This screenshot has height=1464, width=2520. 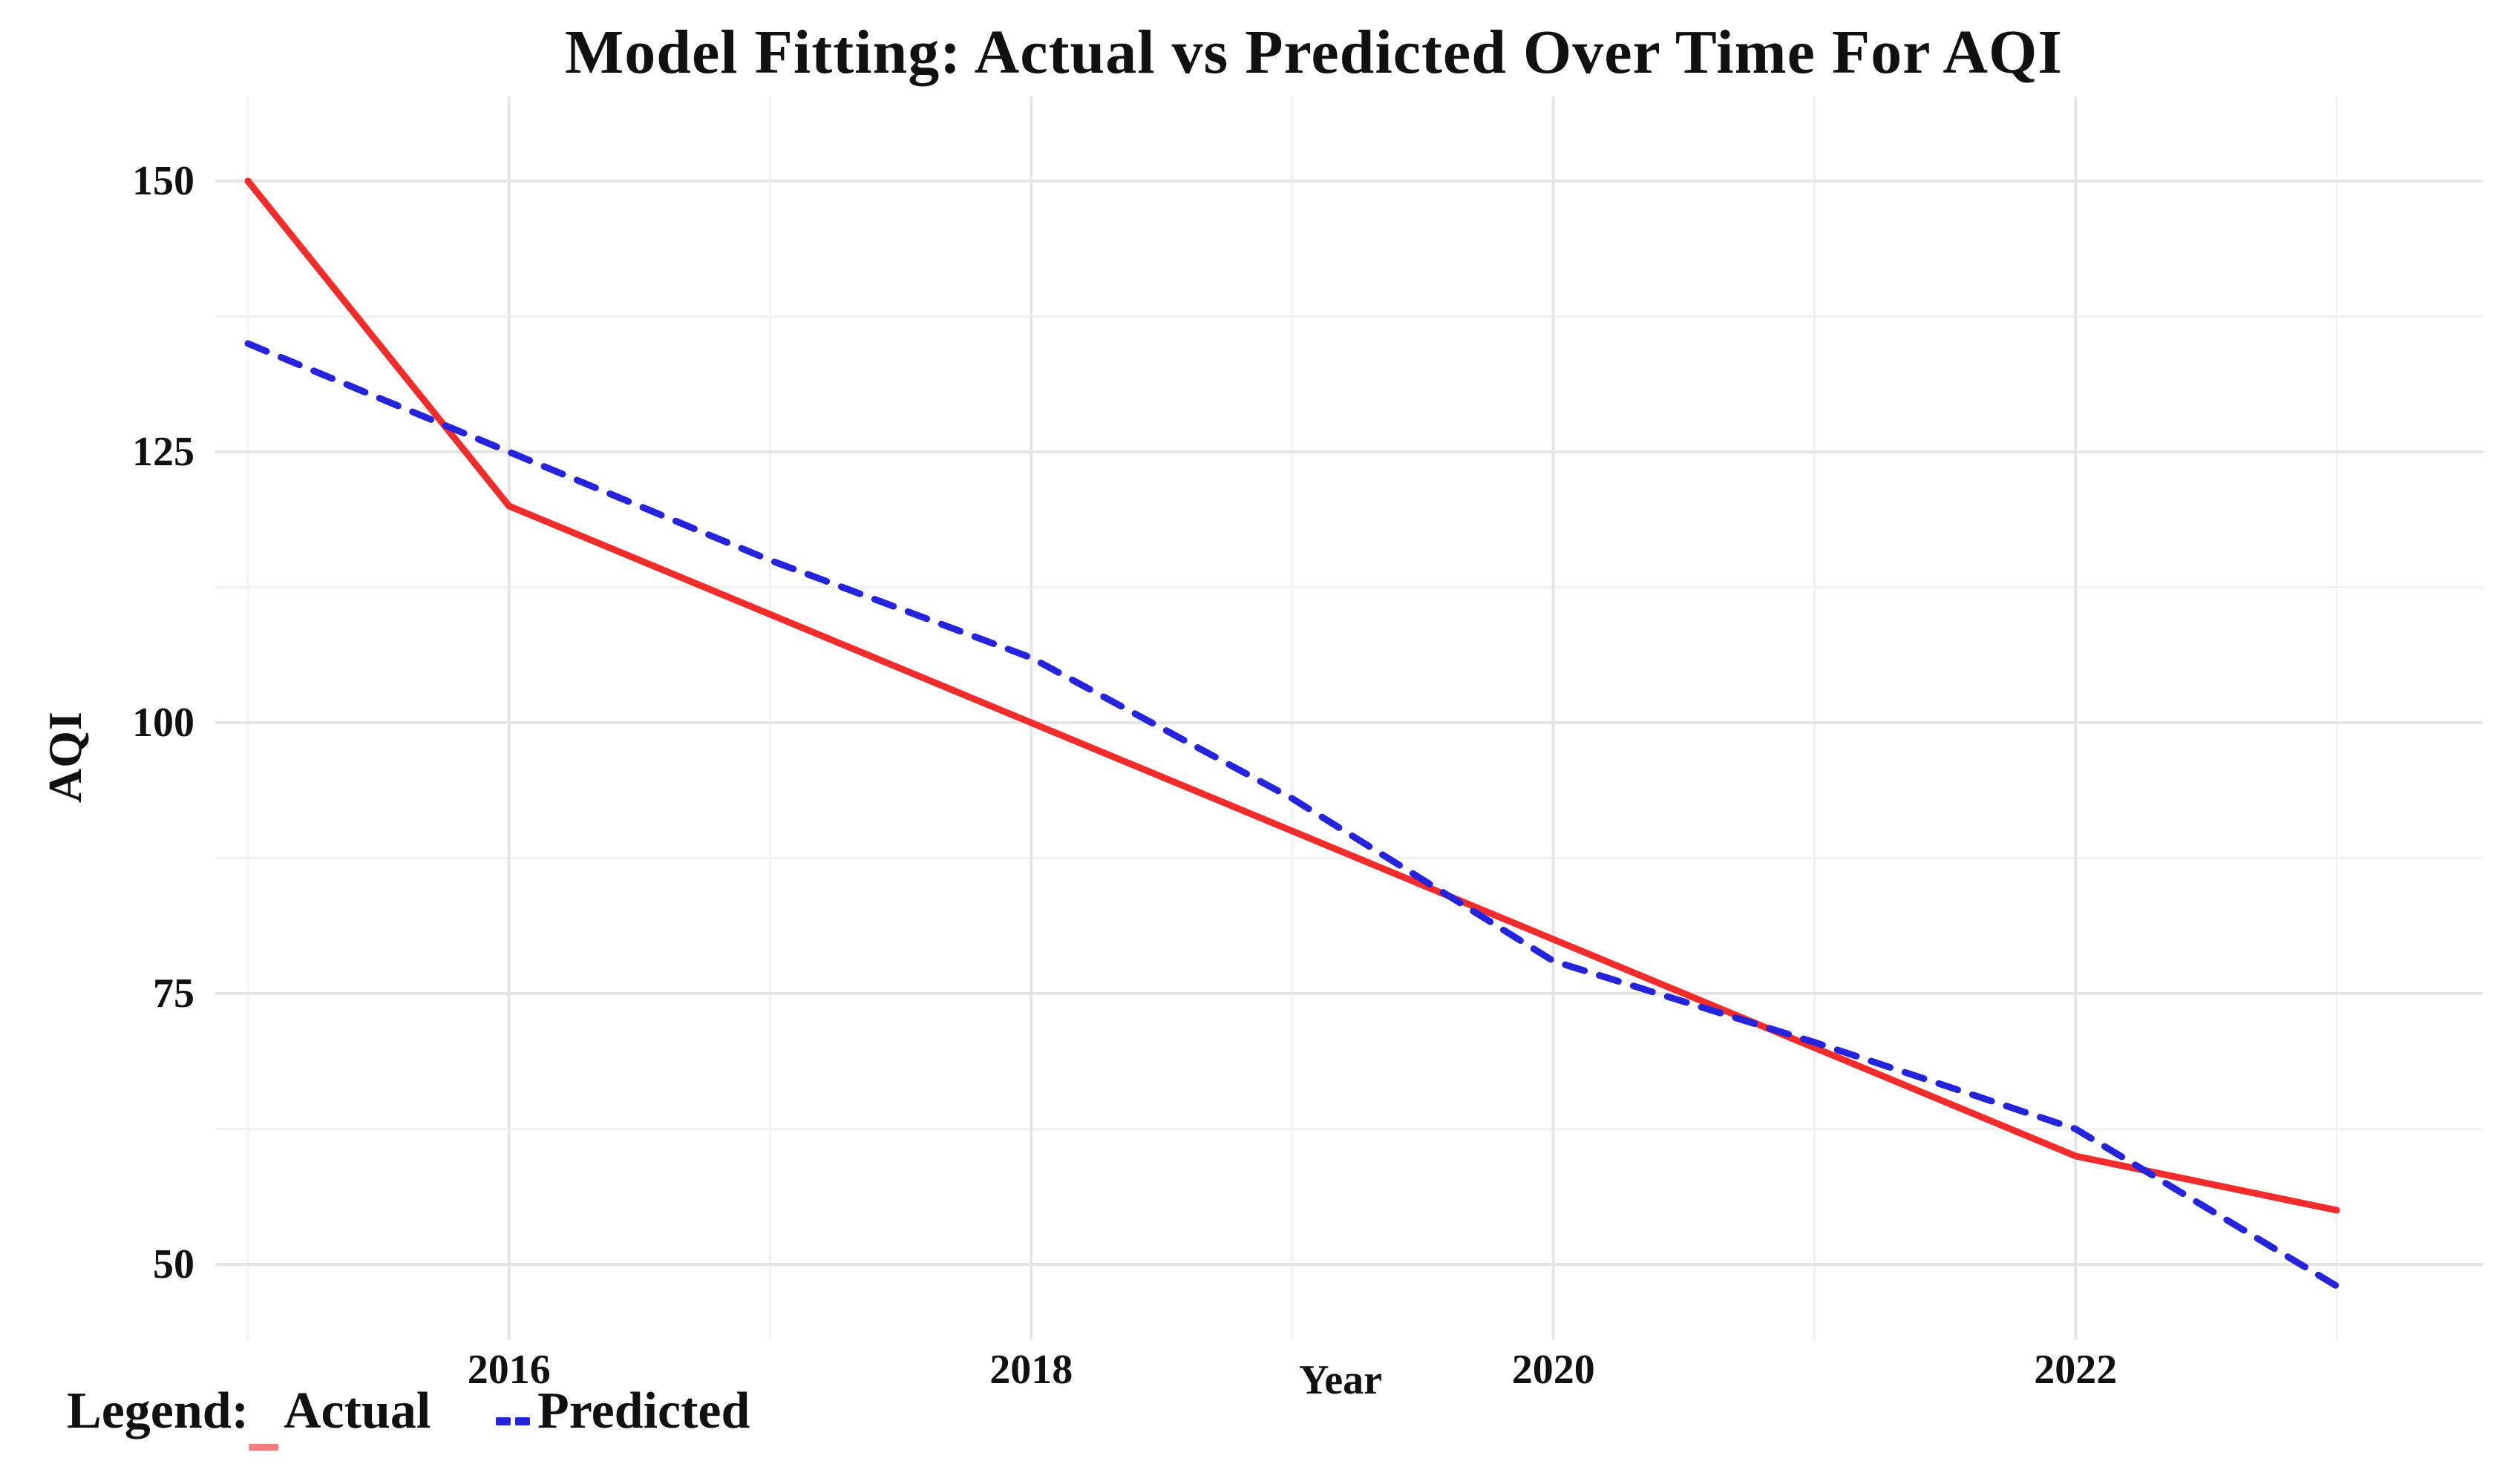 I want to click on y-tick-label: 50, so click(x=174, y=1264).